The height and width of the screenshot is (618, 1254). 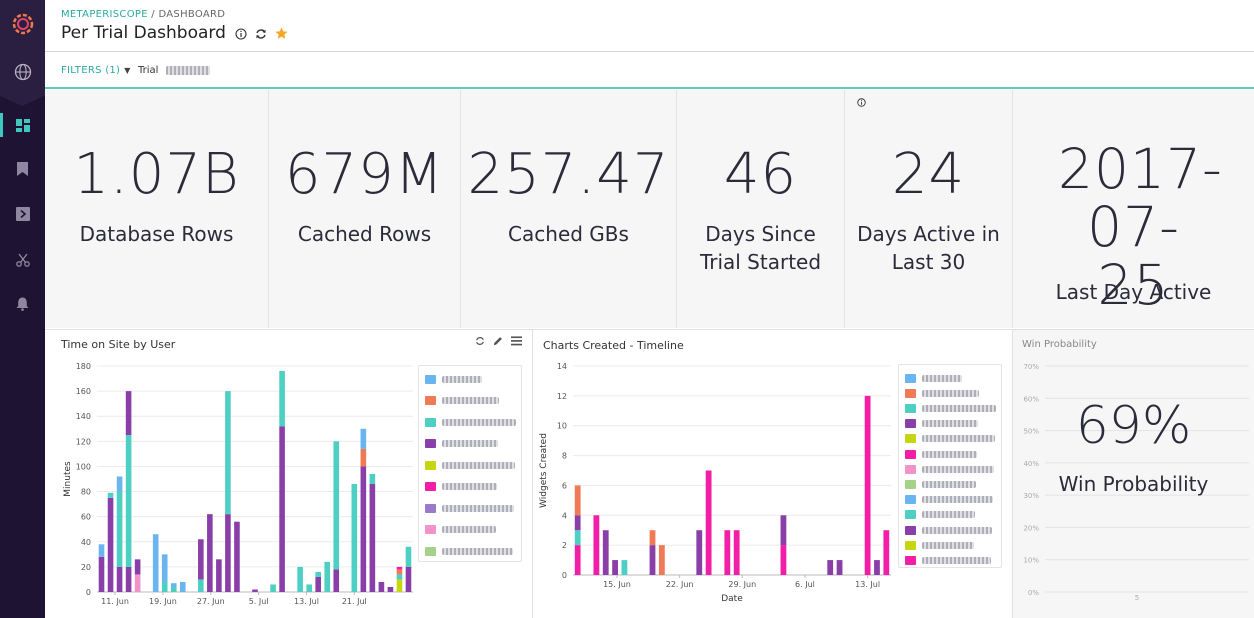 I want to click on kpi-cached-gbs: 257.47 Cached GBs, so click(x=569, y=209).